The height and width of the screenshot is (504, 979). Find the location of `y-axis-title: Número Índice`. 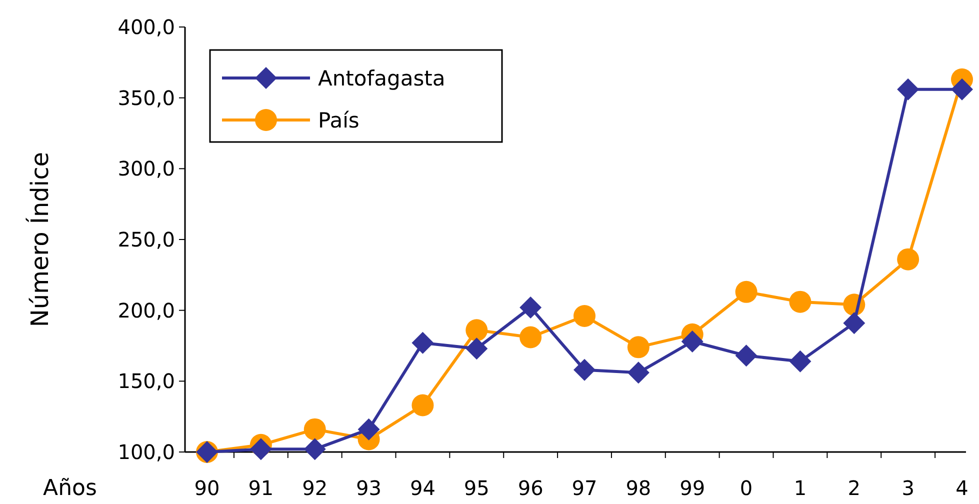

y-axis-title: Número Índice is located at coordinates (39, 240).